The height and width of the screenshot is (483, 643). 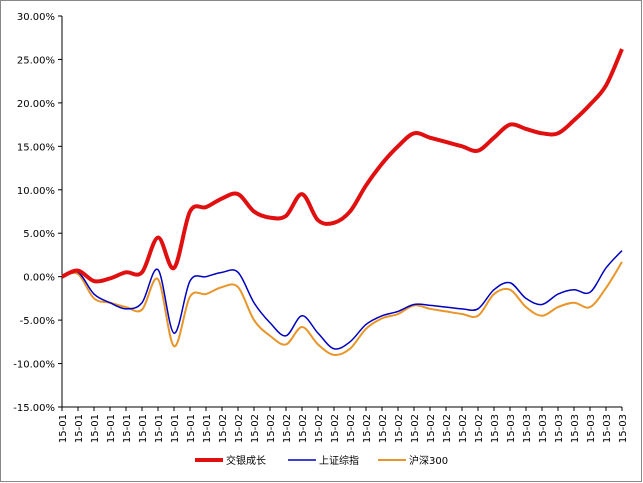 I want to click on legend-label: 上证综指, so click(x=339, y=460).